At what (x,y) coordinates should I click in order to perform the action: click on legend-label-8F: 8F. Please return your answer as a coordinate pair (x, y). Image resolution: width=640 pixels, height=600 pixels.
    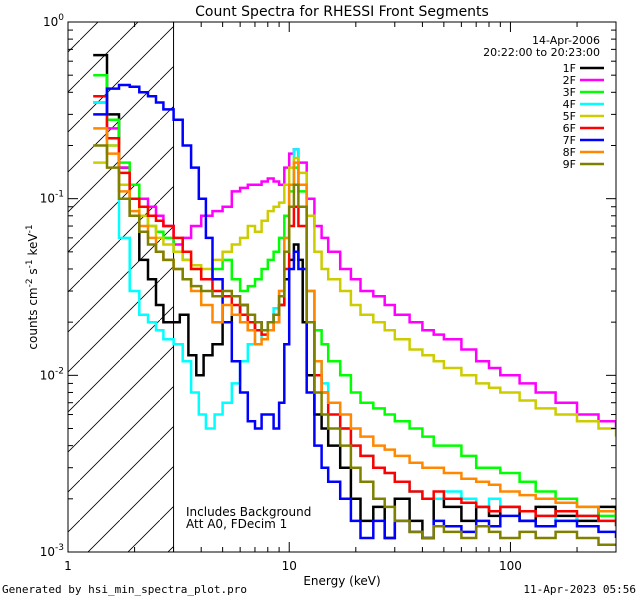
    Looking at the image, I should click on (569, 152).